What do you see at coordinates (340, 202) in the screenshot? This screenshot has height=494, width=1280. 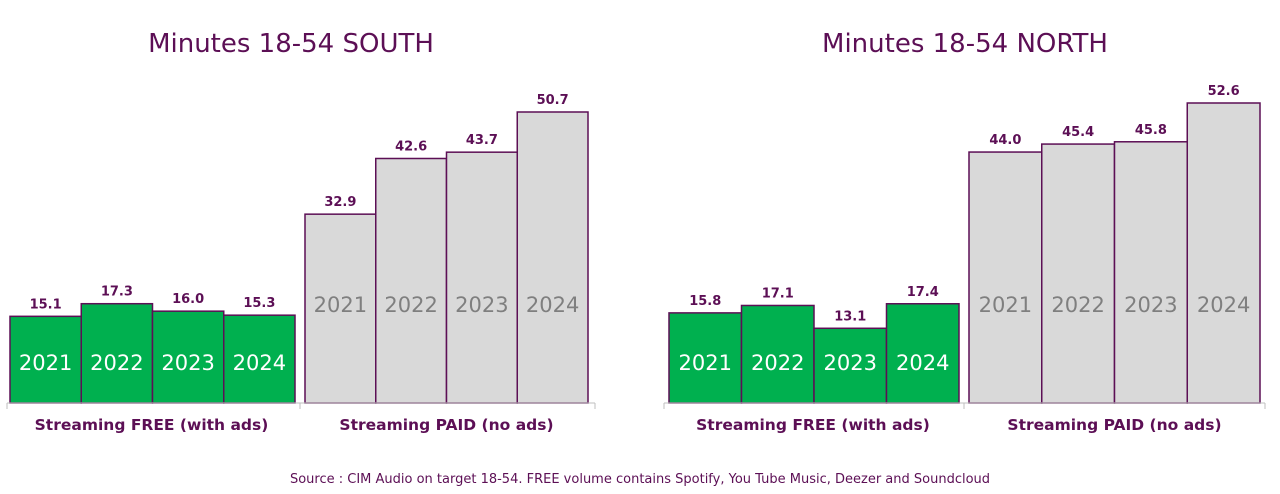 I see `data-label: 32.9` at bounding box center [340, 202].